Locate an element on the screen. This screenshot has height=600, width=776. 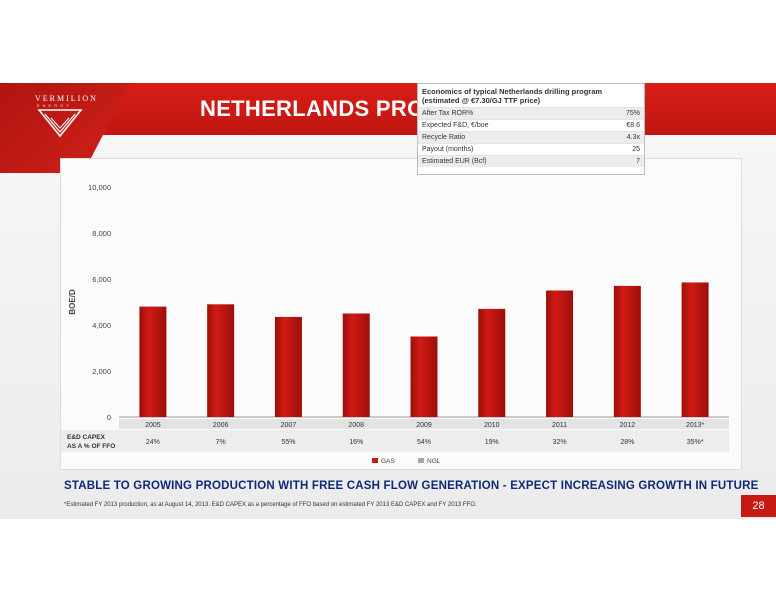
y-tick-label: 6,000 is located at coordinates (101, 279).